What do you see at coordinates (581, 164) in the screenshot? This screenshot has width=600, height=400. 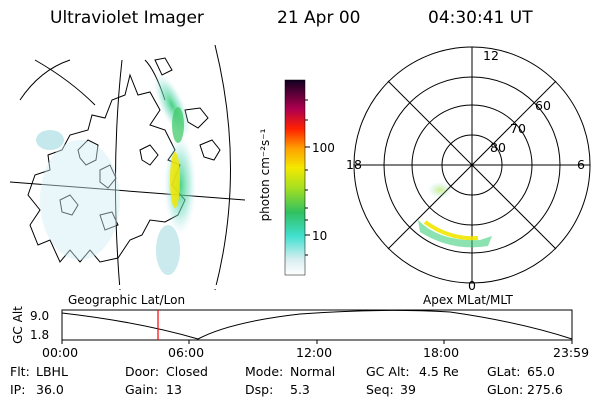 I see `mlt-label-6: 6` at bounding box center [581, 164].